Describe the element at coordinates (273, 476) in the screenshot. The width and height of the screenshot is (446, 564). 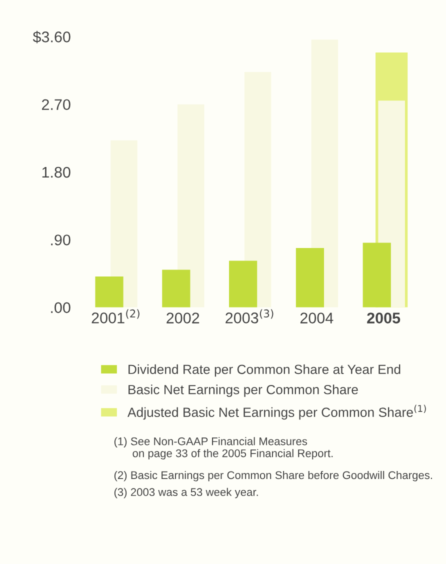
I see `text: (2) Basic Earnings per Common Share before Goodwill Charges.` at that location.